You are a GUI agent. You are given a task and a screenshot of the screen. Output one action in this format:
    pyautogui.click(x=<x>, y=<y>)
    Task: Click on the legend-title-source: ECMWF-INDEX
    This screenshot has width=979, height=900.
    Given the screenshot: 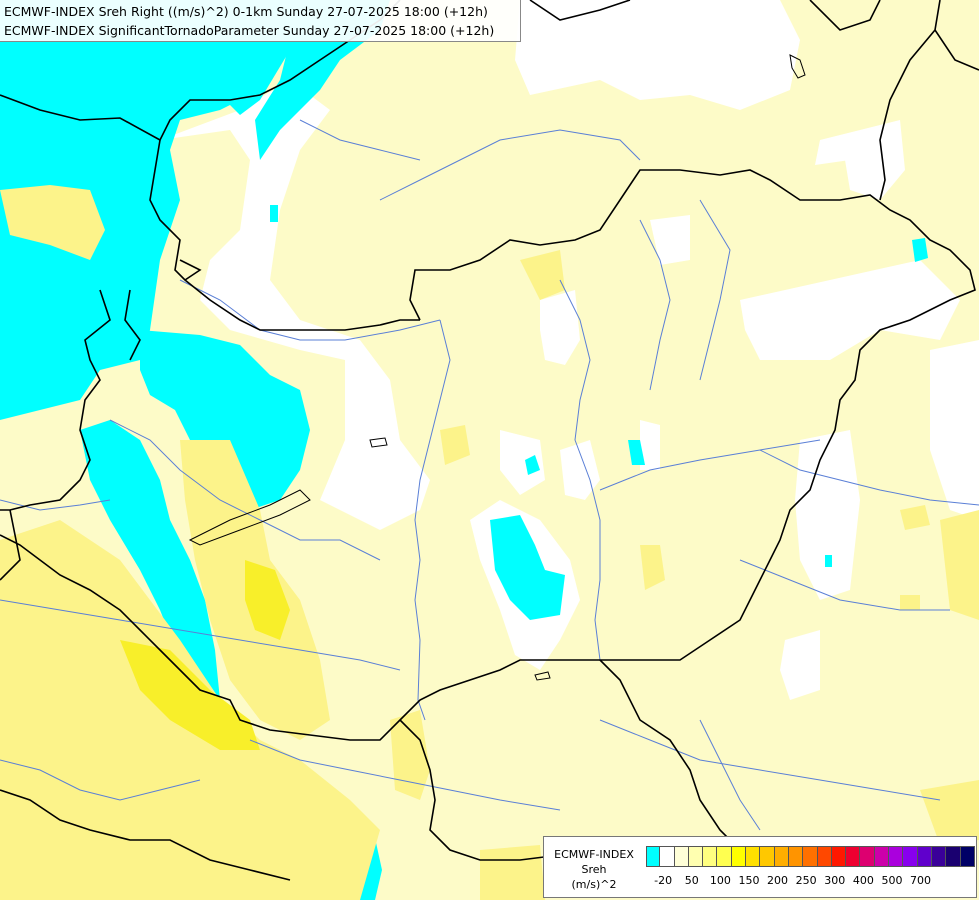 What is the action you would take?
    pyautogui.click(x=594, y=854)
    